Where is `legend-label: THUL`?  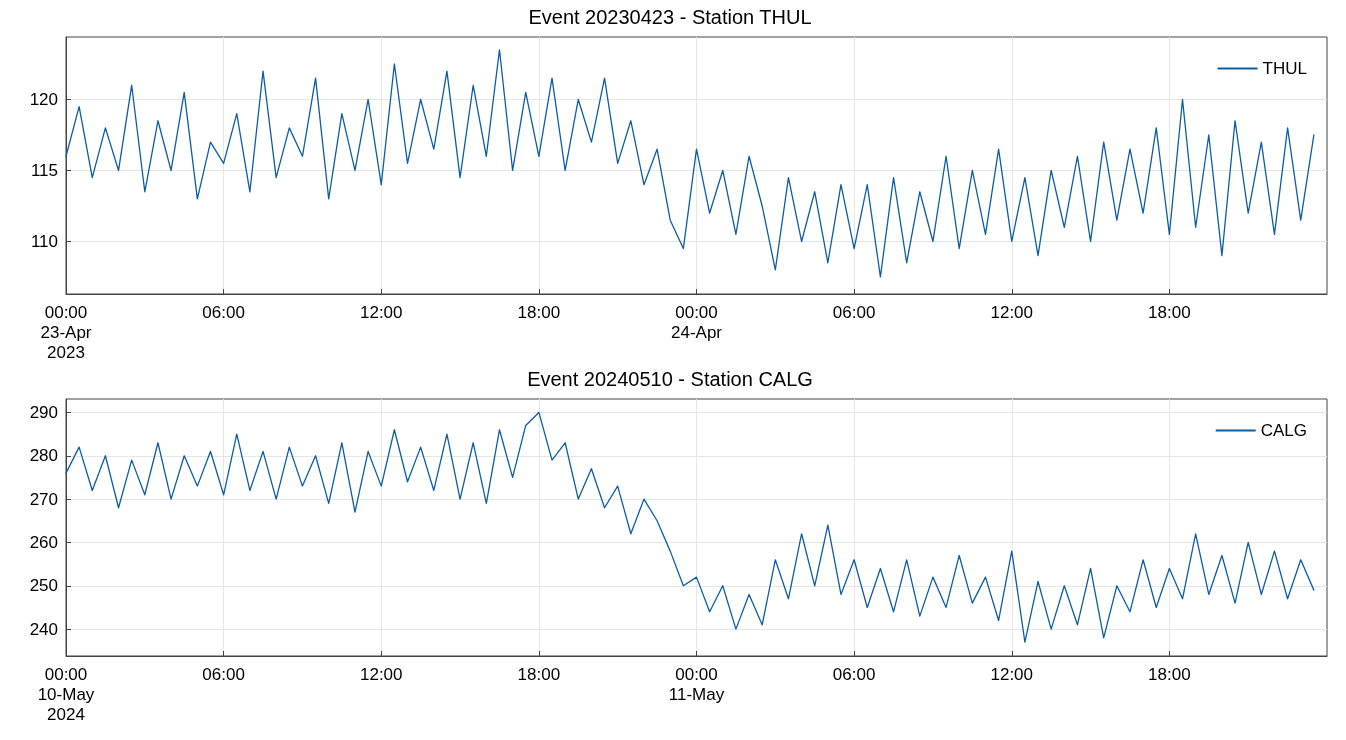 legend-label: THUL is located at coordinates (1285, 68).